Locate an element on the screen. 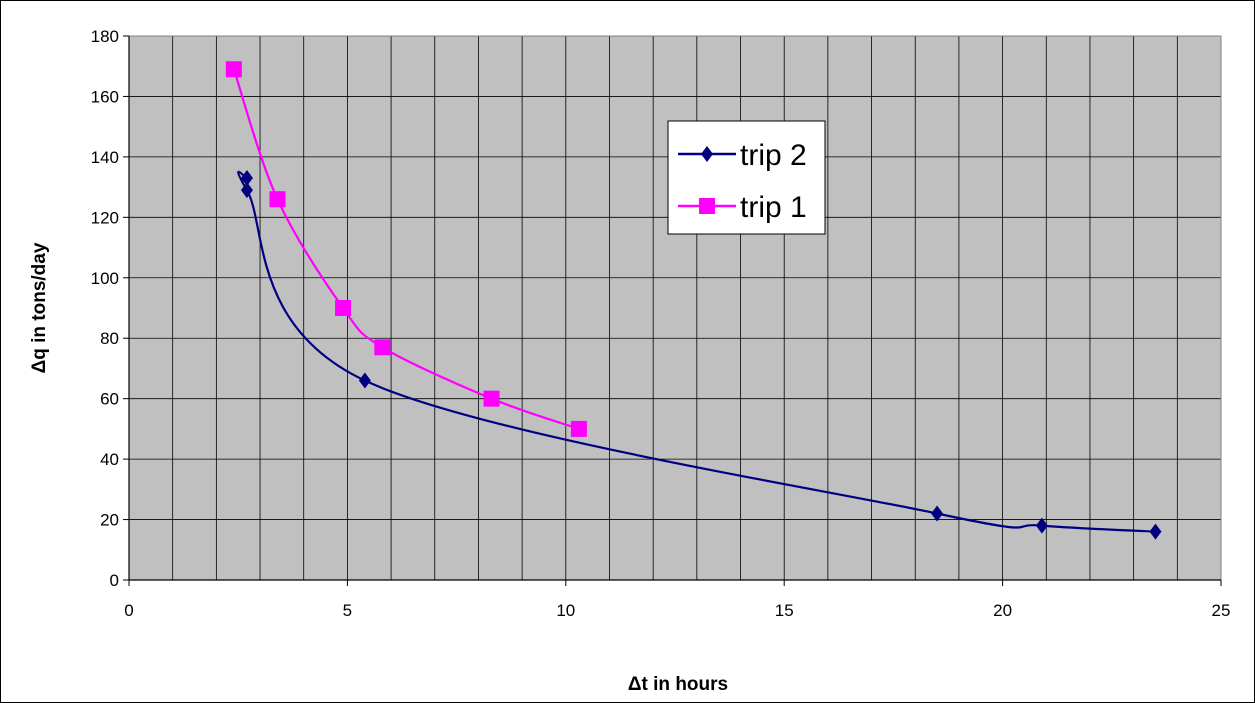  y-tick-label: 60 is located at coordinates (109, 399).